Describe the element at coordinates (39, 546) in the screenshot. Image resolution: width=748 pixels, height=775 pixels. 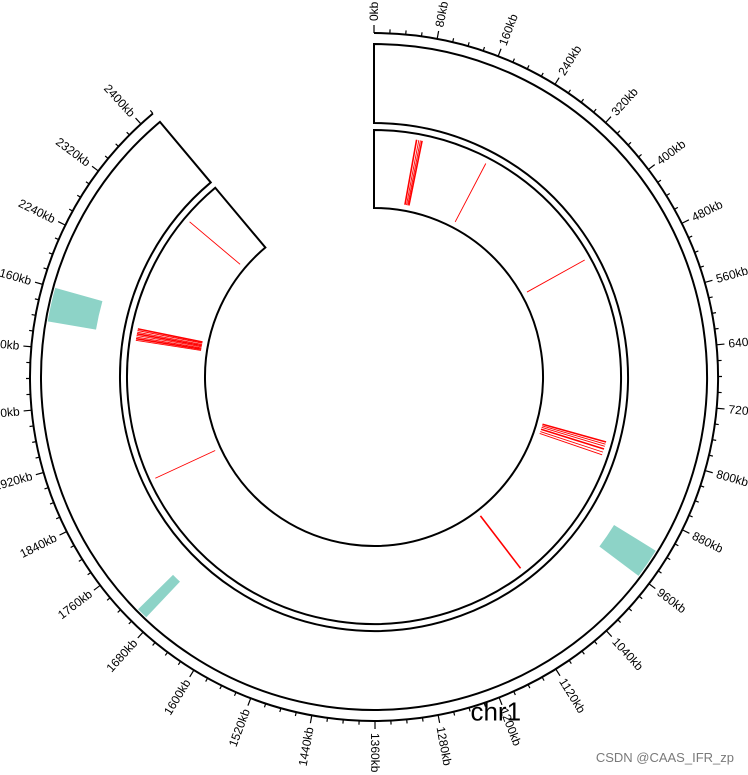
I see `tick-label: 1840kb` at that location.